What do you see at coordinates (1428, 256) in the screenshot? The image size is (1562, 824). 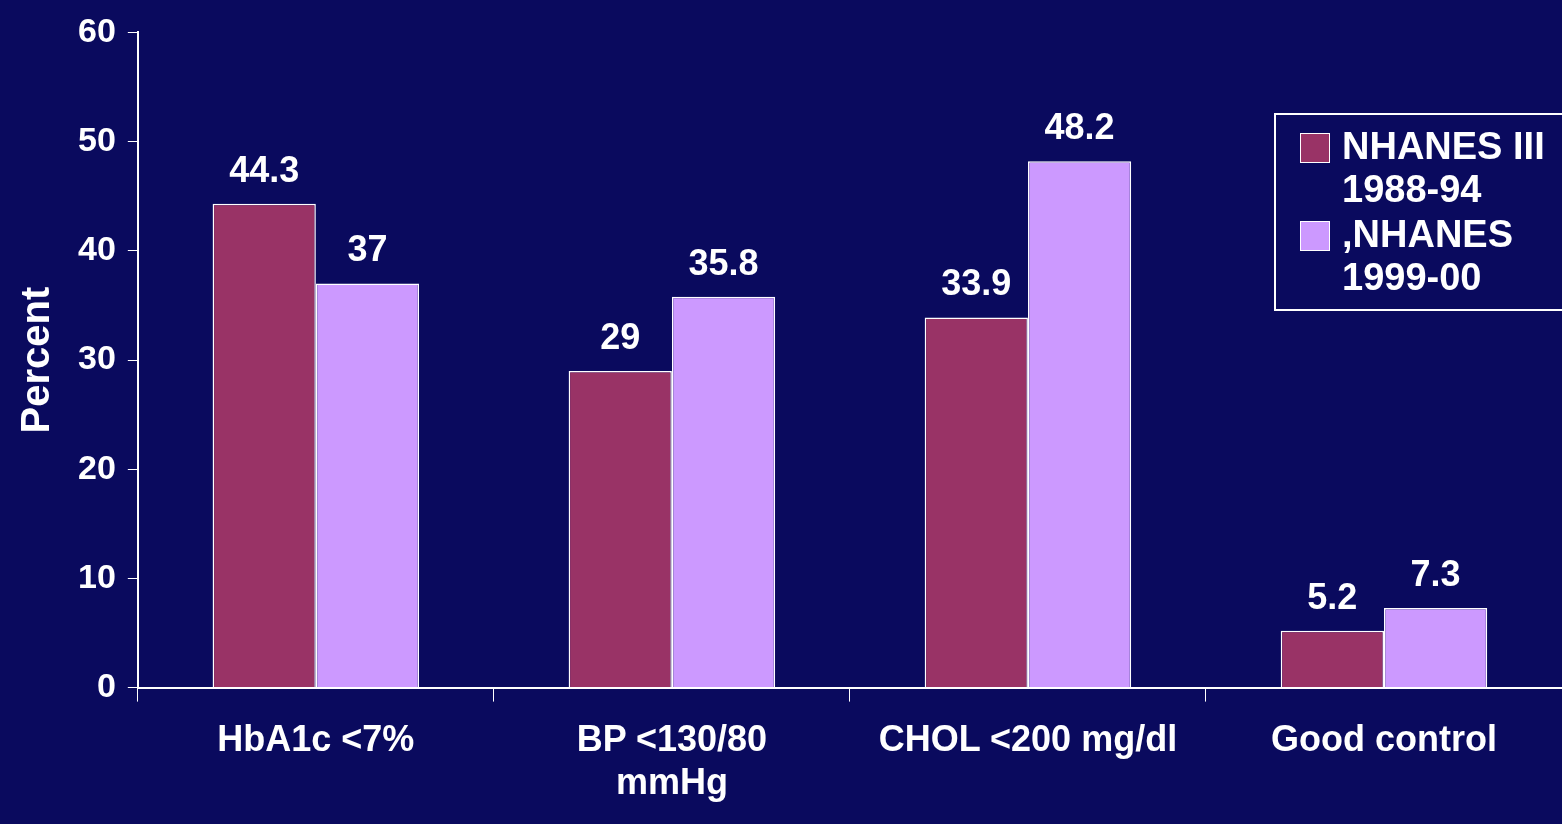 I see `legend-label: ,NHANES 1999-00` at bounding box center [1428, 256].